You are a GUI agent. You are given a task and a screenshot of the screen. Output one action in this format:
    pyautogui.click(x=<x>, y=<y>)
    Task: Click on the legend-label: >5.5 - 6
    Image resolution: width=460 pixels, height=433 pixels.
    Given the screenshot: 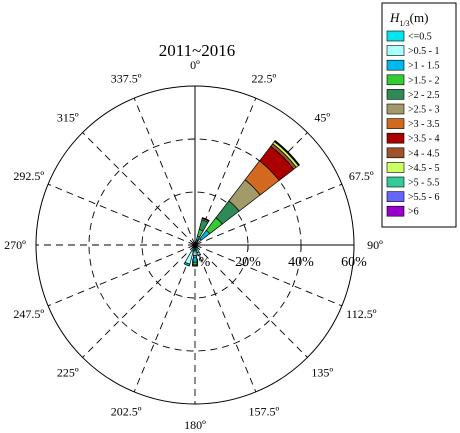 What is the action you would take?
    pyautogui.click(x=423, y=197)
    